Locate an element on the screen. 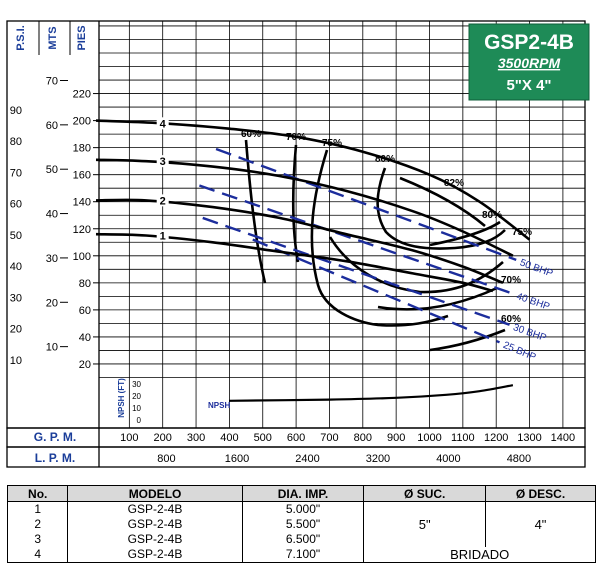  pies-tick-label: 120 is located at coordinates (82, 230).